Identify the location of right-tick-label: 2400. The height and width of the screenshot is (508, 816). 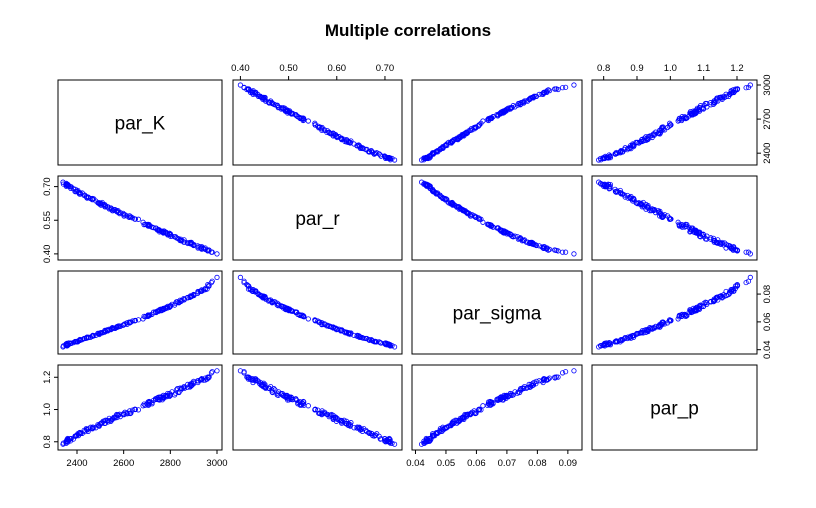
(767, 153).